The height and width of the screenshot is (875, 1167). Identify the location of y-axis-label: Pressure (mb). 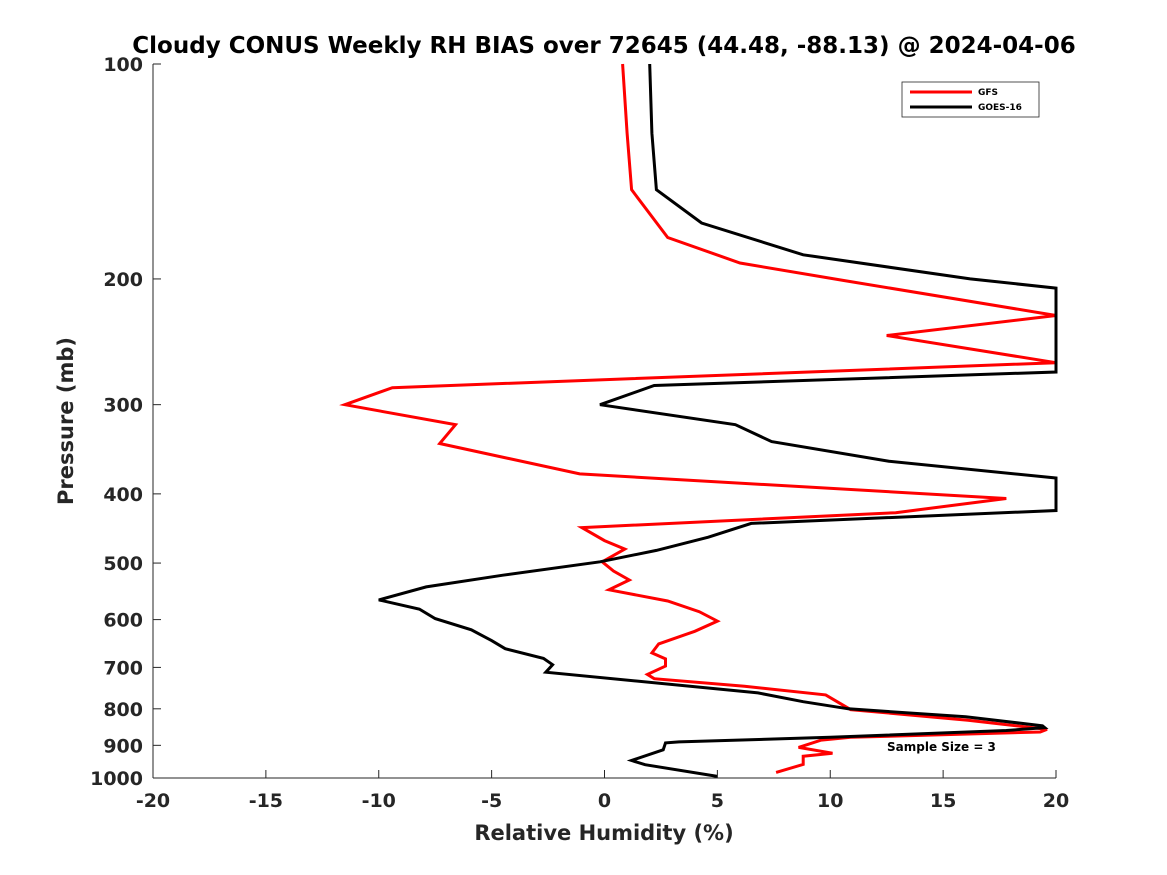
(66, 421).